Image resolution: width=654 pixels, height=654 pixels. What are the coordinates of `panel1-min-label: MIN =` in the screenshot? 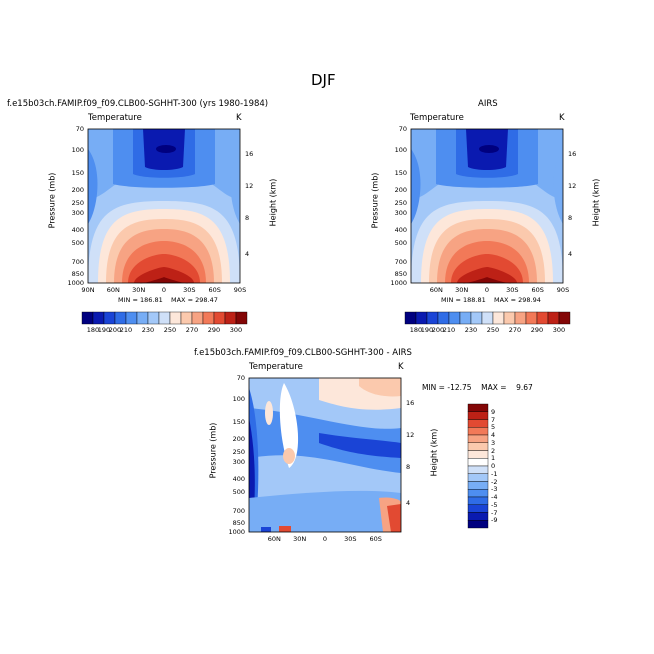 It's located at (128, 300).